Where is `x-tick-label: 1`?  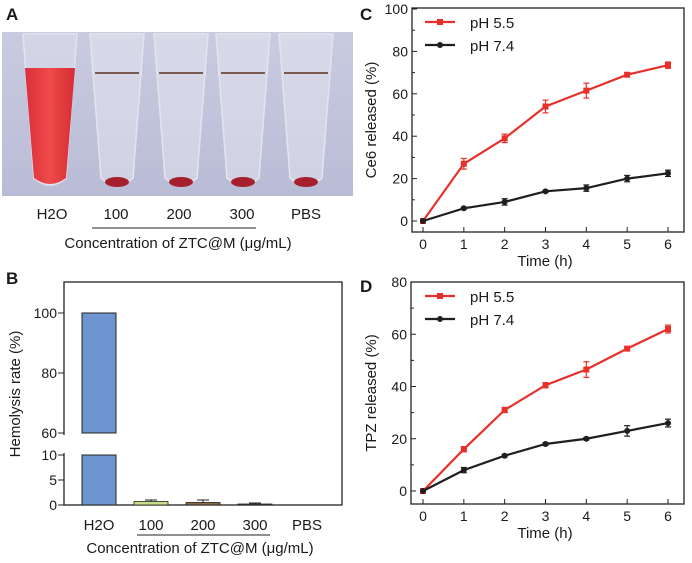 x-tick-label: 1 is located at coordinates (464, 516).